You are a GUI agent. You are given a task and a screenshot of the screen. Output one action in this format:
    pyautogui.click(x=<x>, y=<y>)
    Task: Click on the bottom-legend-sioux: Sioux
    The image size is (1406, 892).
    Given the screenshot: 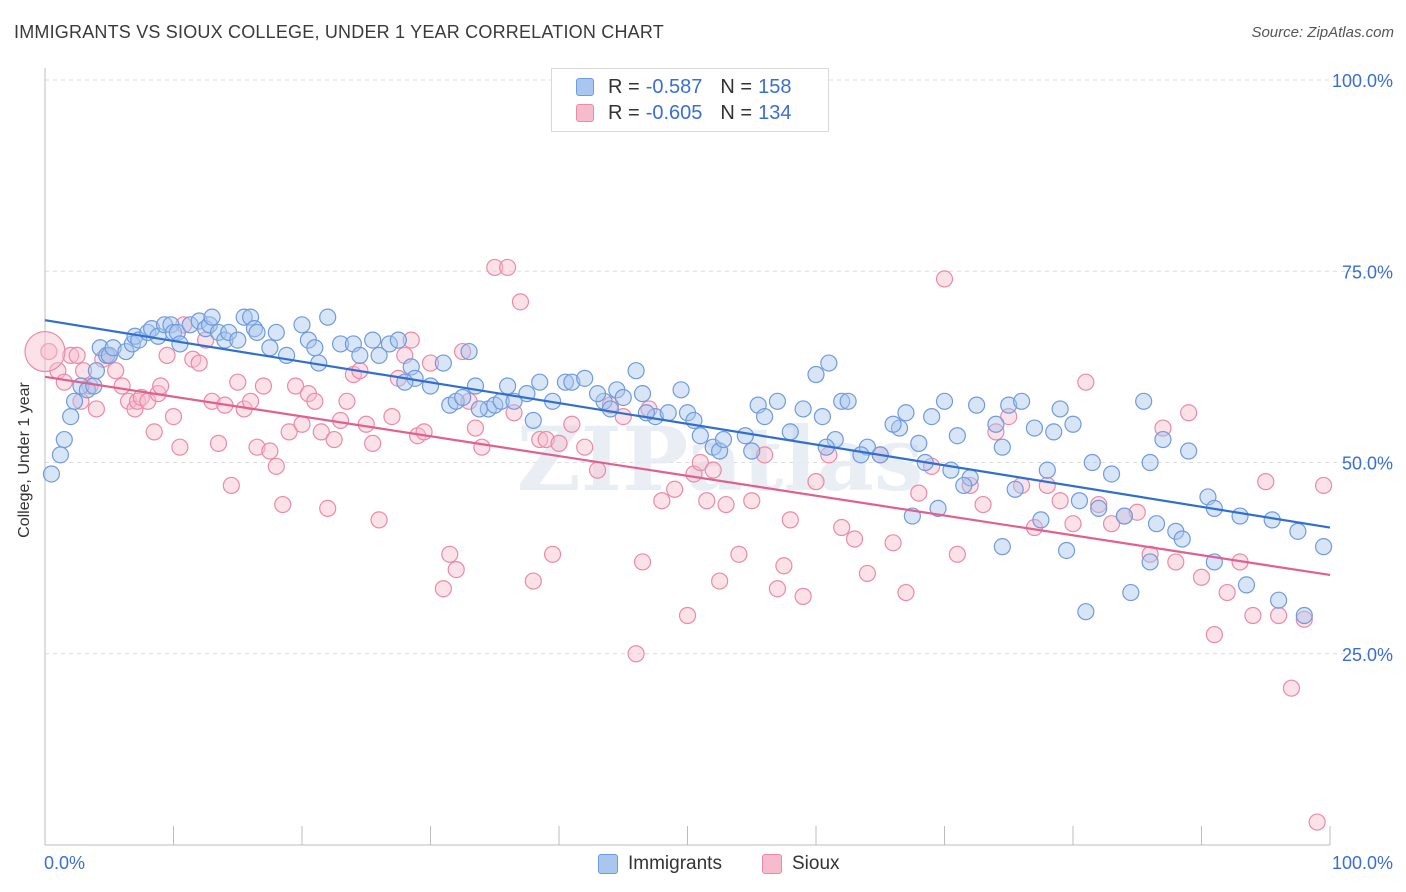 What is the action you would take?
    pyautogui.click(x=801, y=864)
    